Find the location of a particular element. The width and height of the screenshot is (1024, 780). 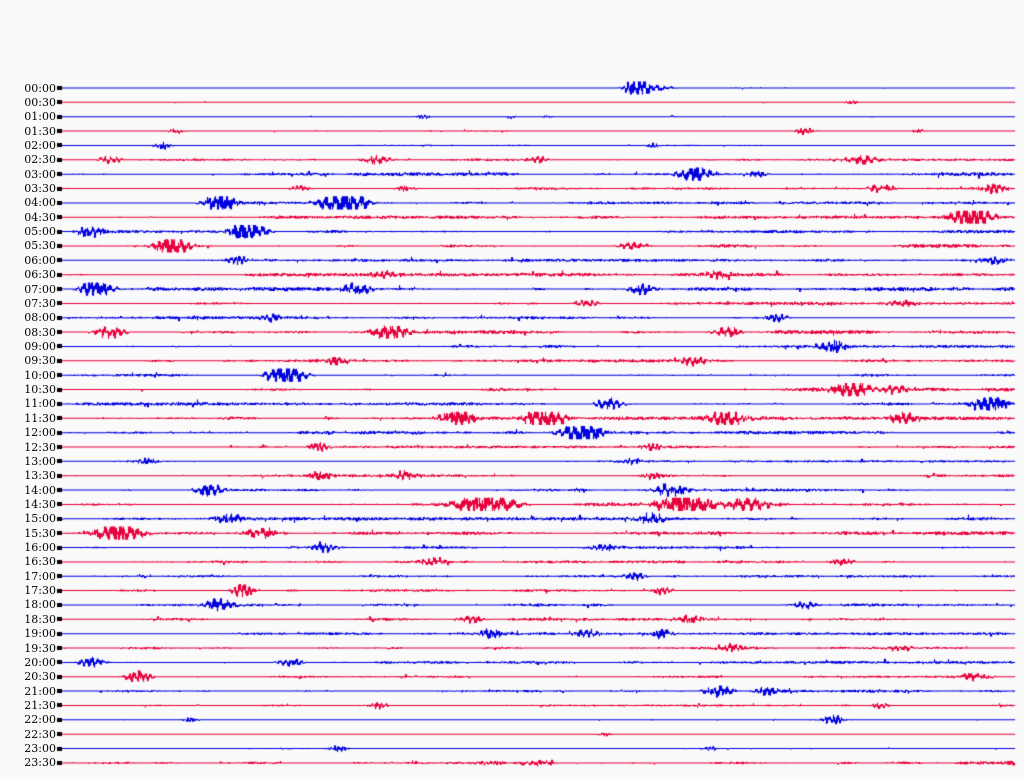

time-tick-label: 12:30 is located at coordinates (40, 447).